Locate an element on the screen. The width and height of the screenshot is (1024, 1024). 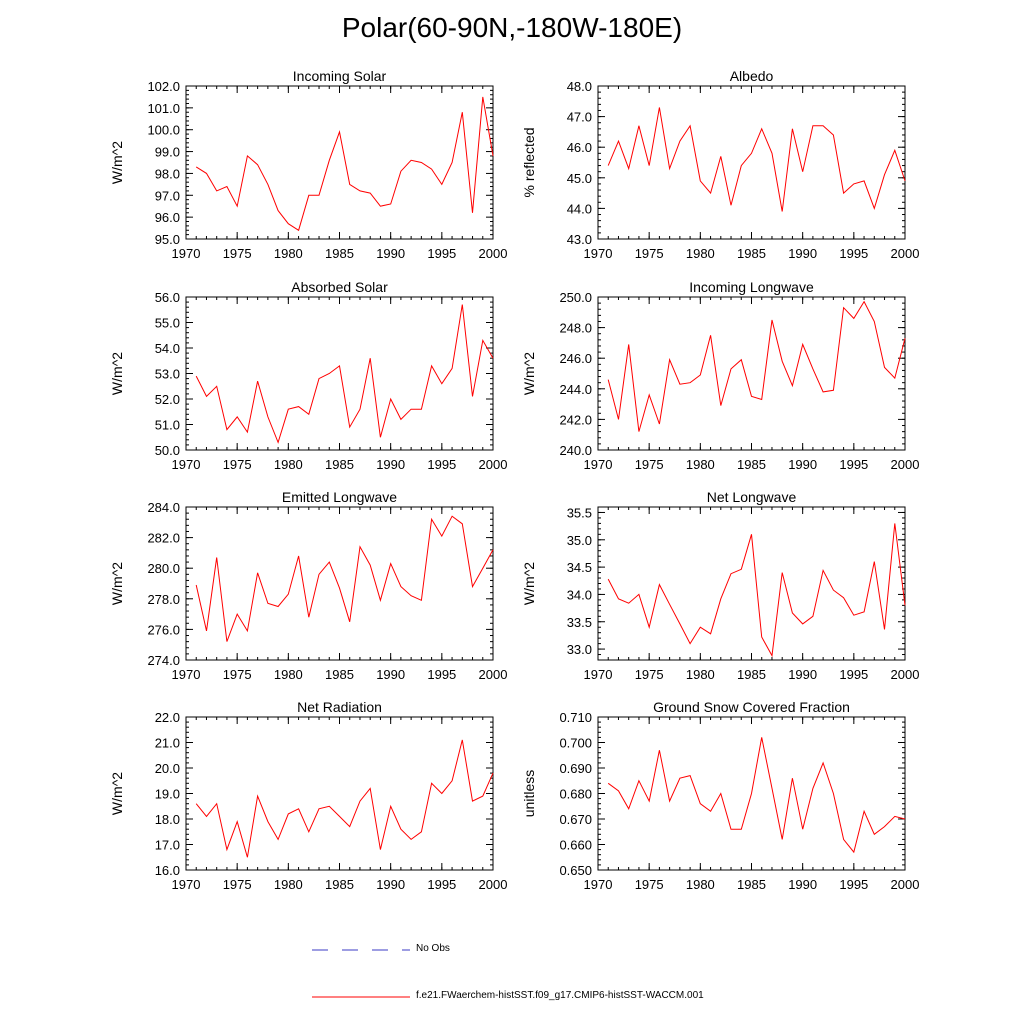
y-tick-label: 276.0 is located at coordinates (163, 629).